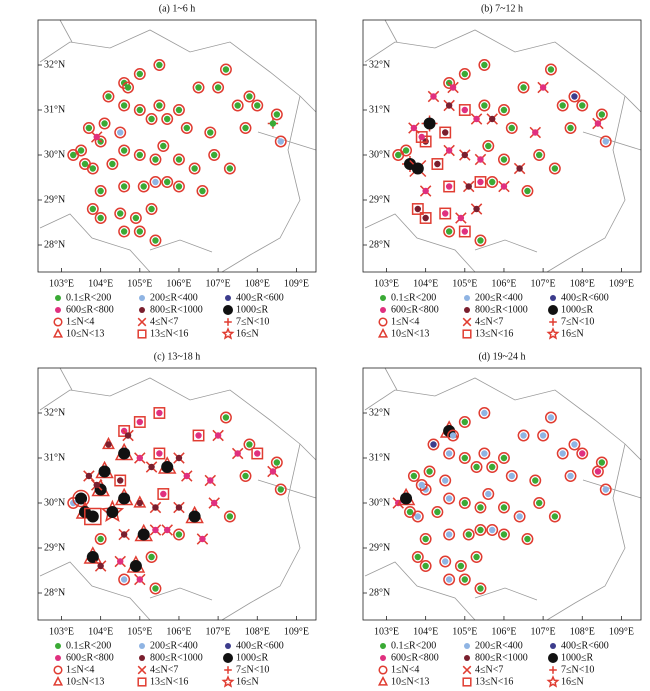  What do you see at coordinates (54, 457) in the screenshot?
I see `y-tick-label: 31°N` at bounding box center [54, 457].